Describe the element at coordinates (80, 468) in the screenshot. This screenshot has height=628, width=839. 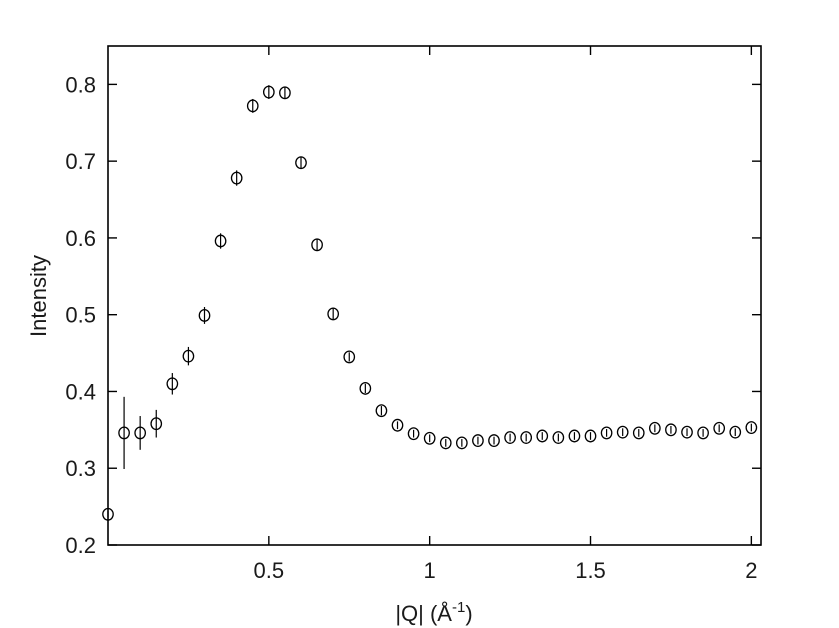
I see `y-tick-label: 0.3` at that location.